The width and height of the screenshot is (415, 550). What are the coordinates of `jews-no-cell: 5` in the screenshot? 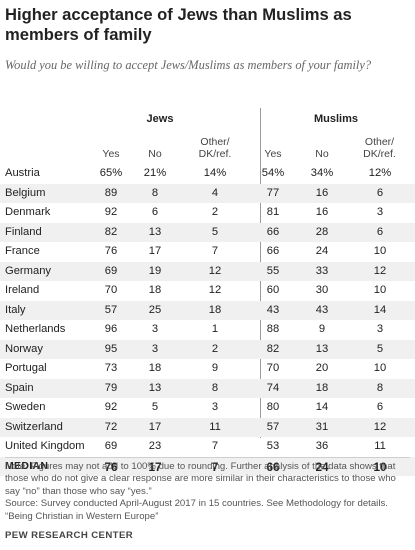 It's located at (155, 407).